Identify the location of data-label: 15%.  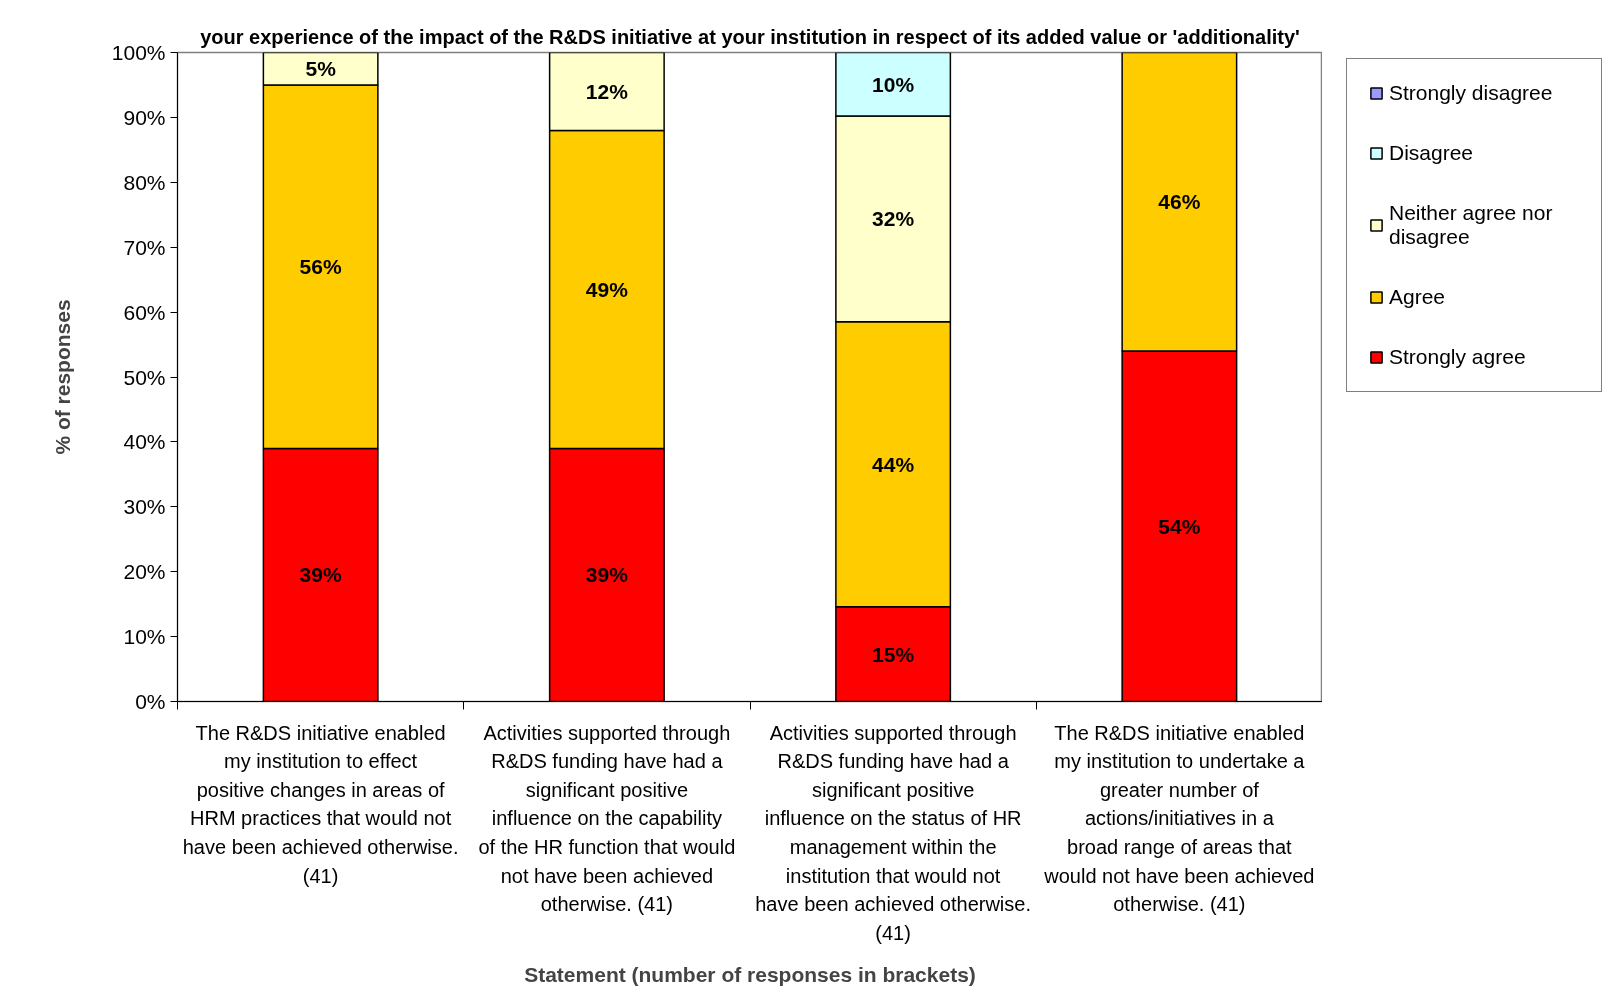
(893, 654).